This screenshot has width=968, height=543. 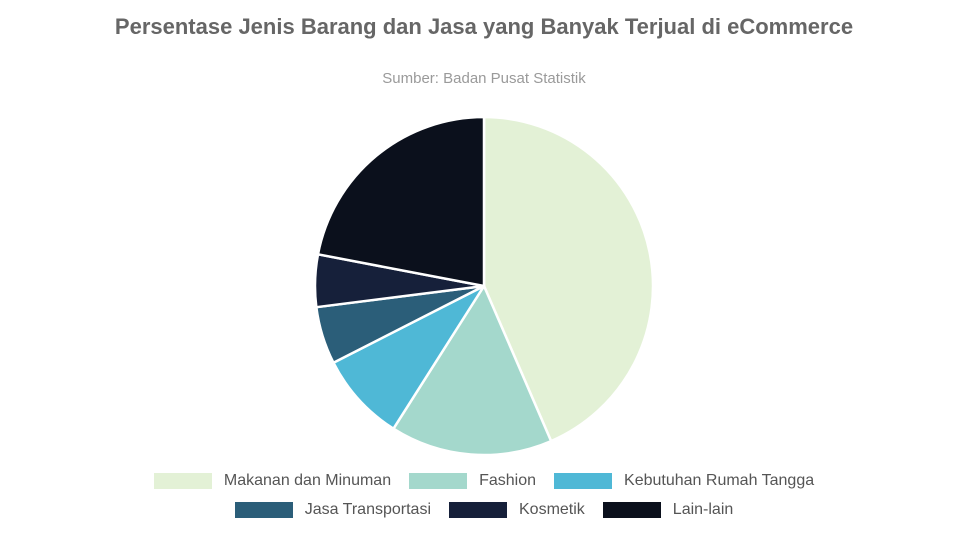 What do you see at coordinates (552, 509) in the screenshot?
I see `legend-label: Kosmetik` at bounding box center [552, 509].